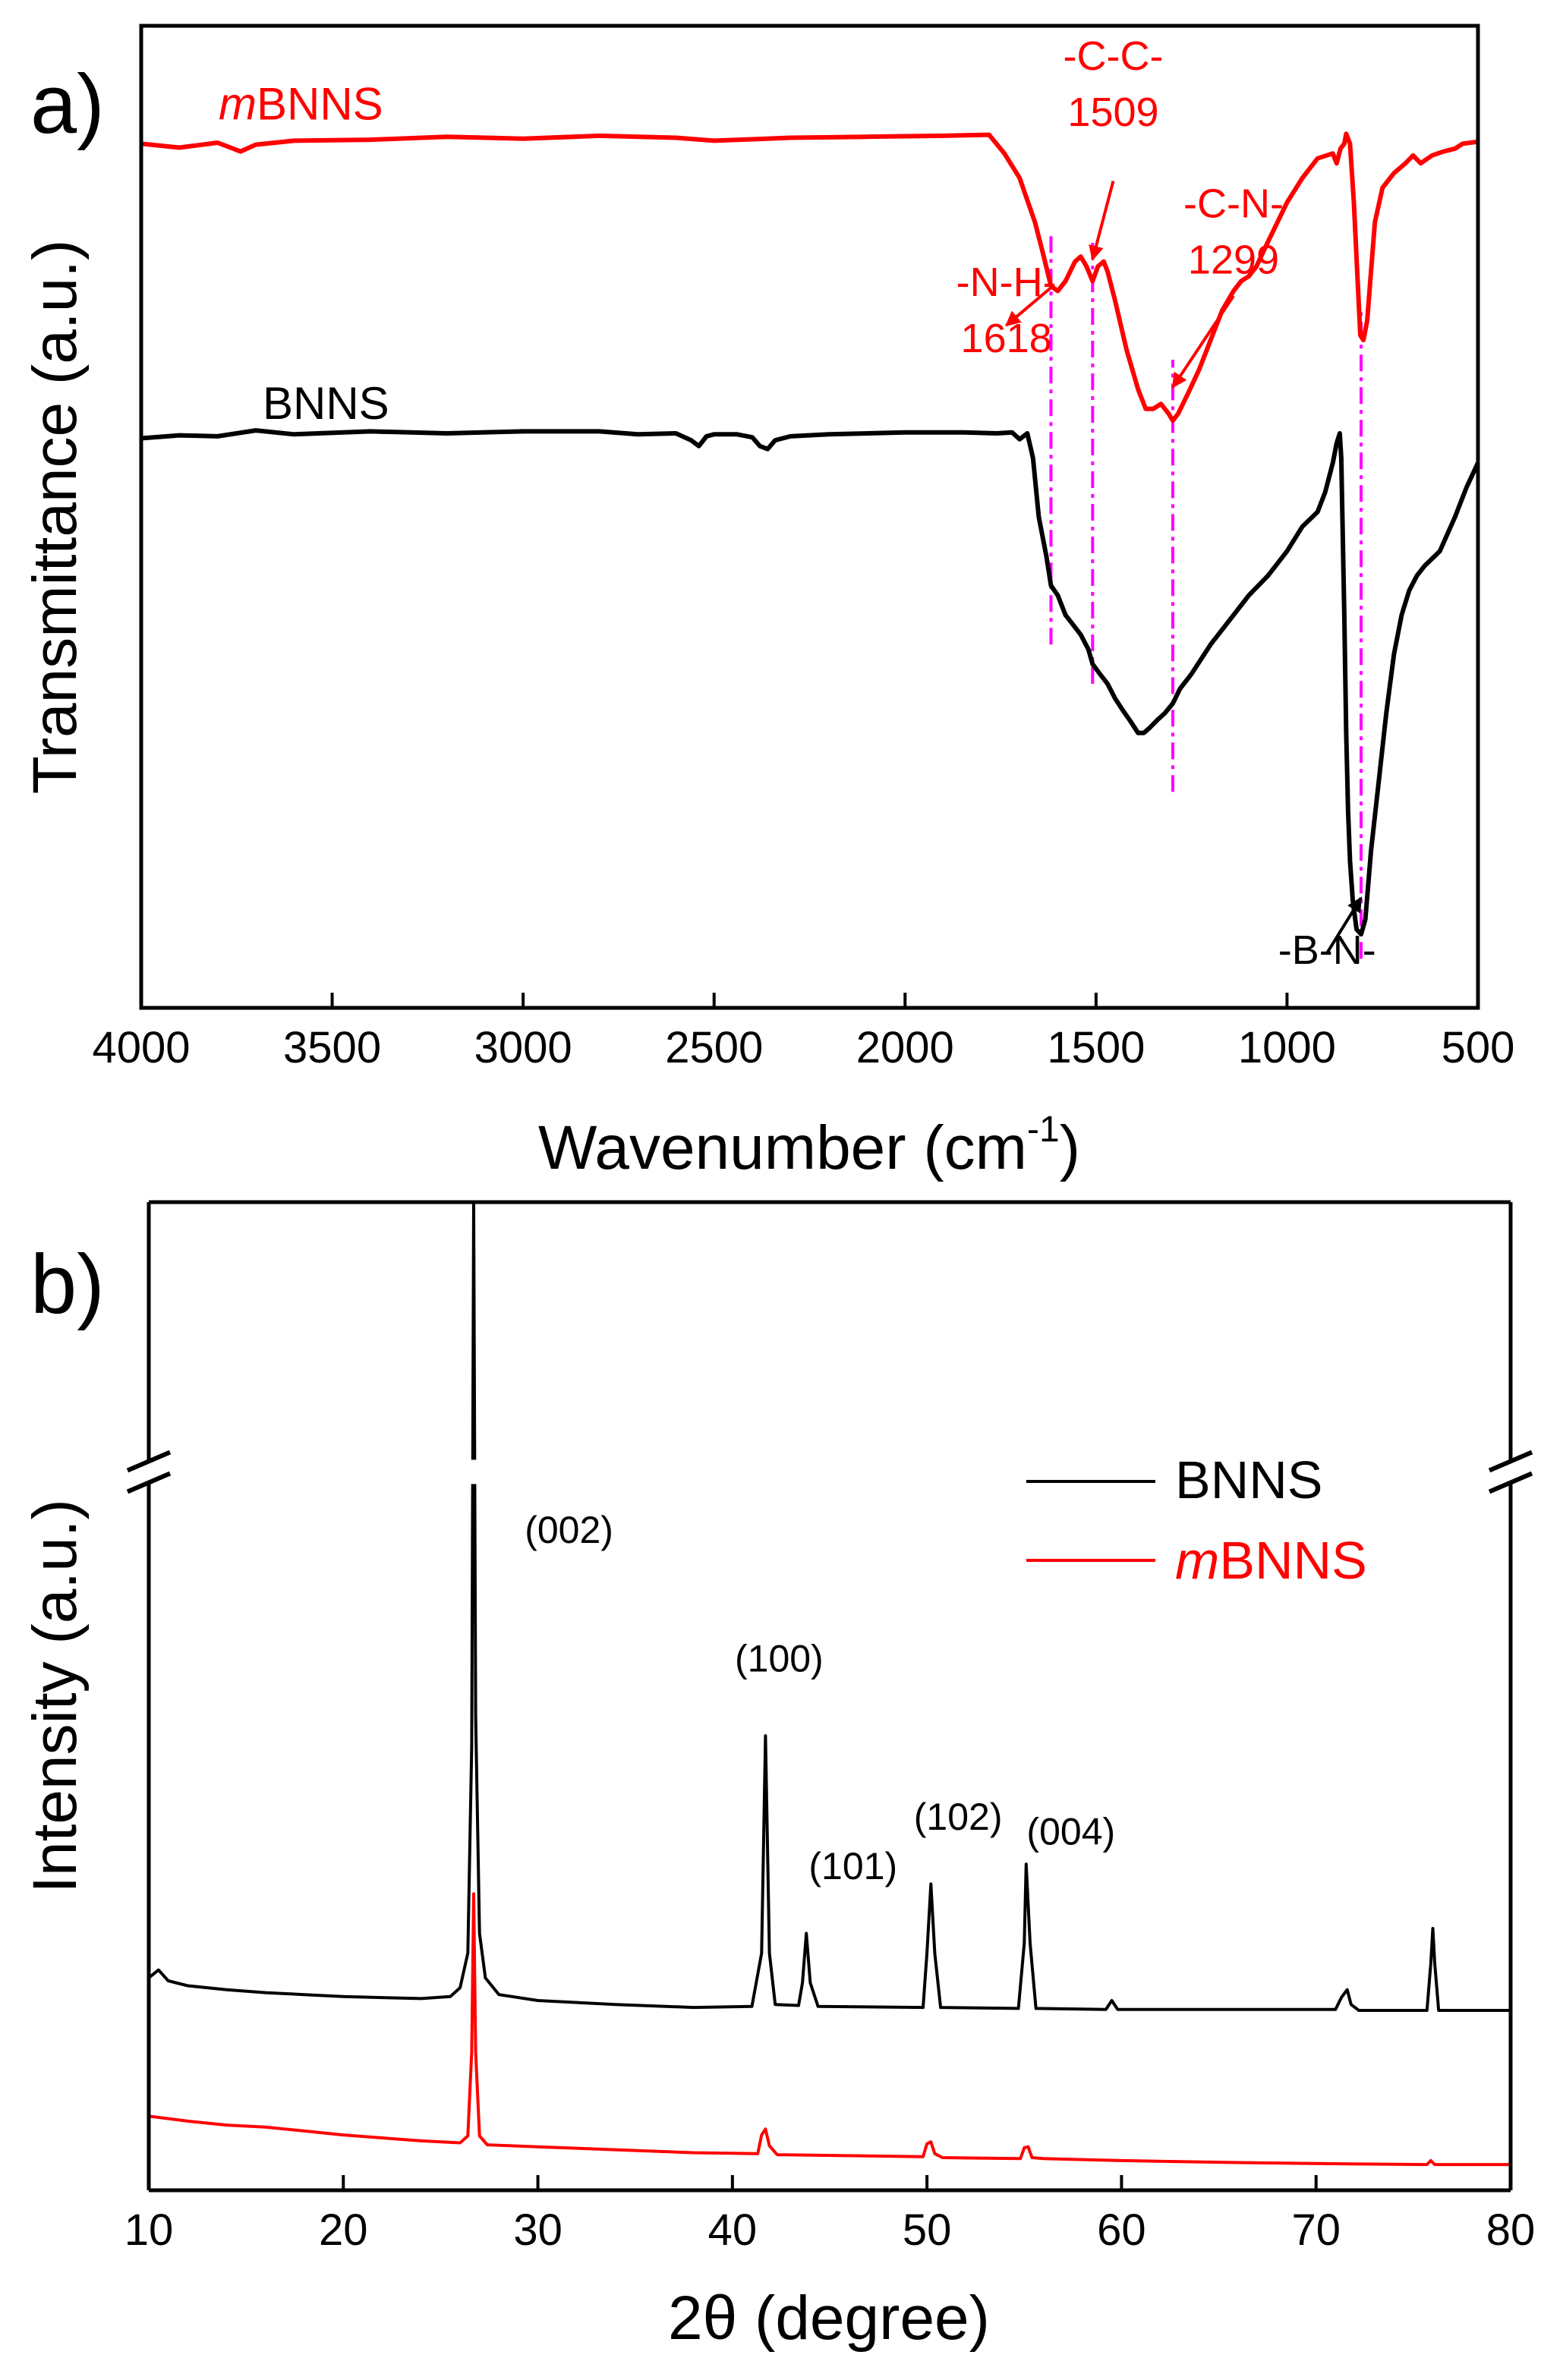 The image size is (1563, 2380). What do you see at coordinates (1206, 595) in the screenshot?
I see `reference-lines` at bounding box center [1206, 595].